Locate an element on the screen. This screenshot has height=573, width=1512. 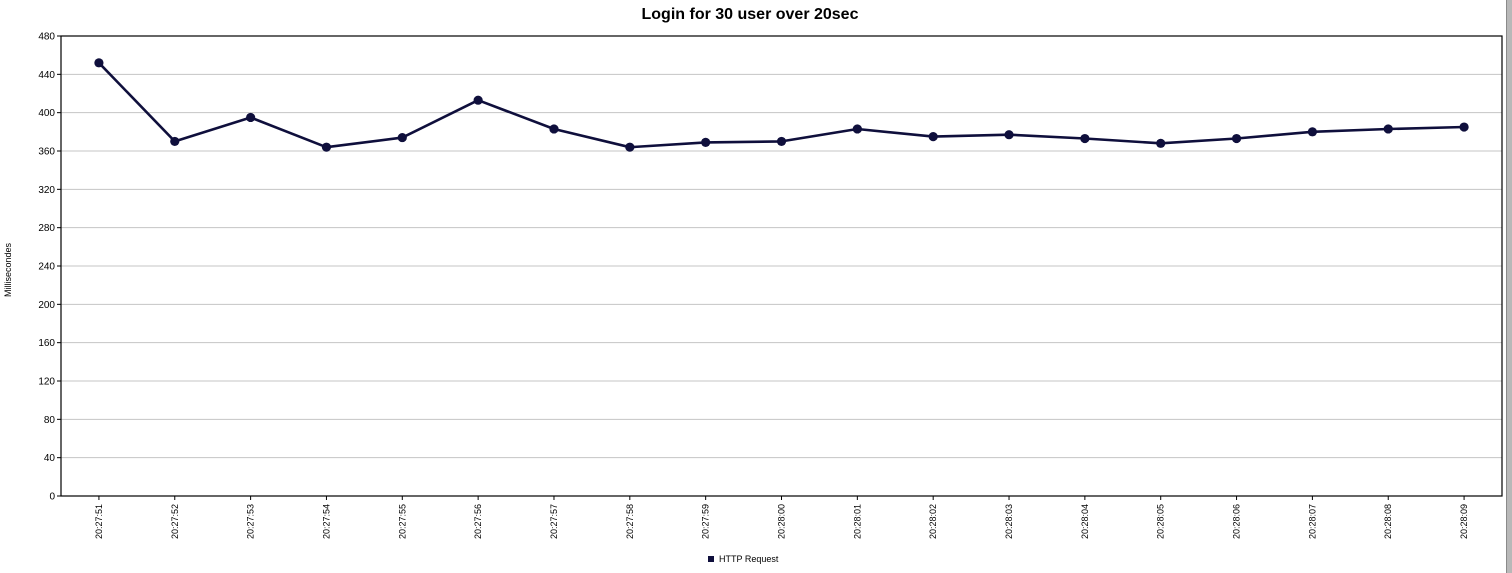
y-tick-label-40: 40 is located at coordinates (50, 458).